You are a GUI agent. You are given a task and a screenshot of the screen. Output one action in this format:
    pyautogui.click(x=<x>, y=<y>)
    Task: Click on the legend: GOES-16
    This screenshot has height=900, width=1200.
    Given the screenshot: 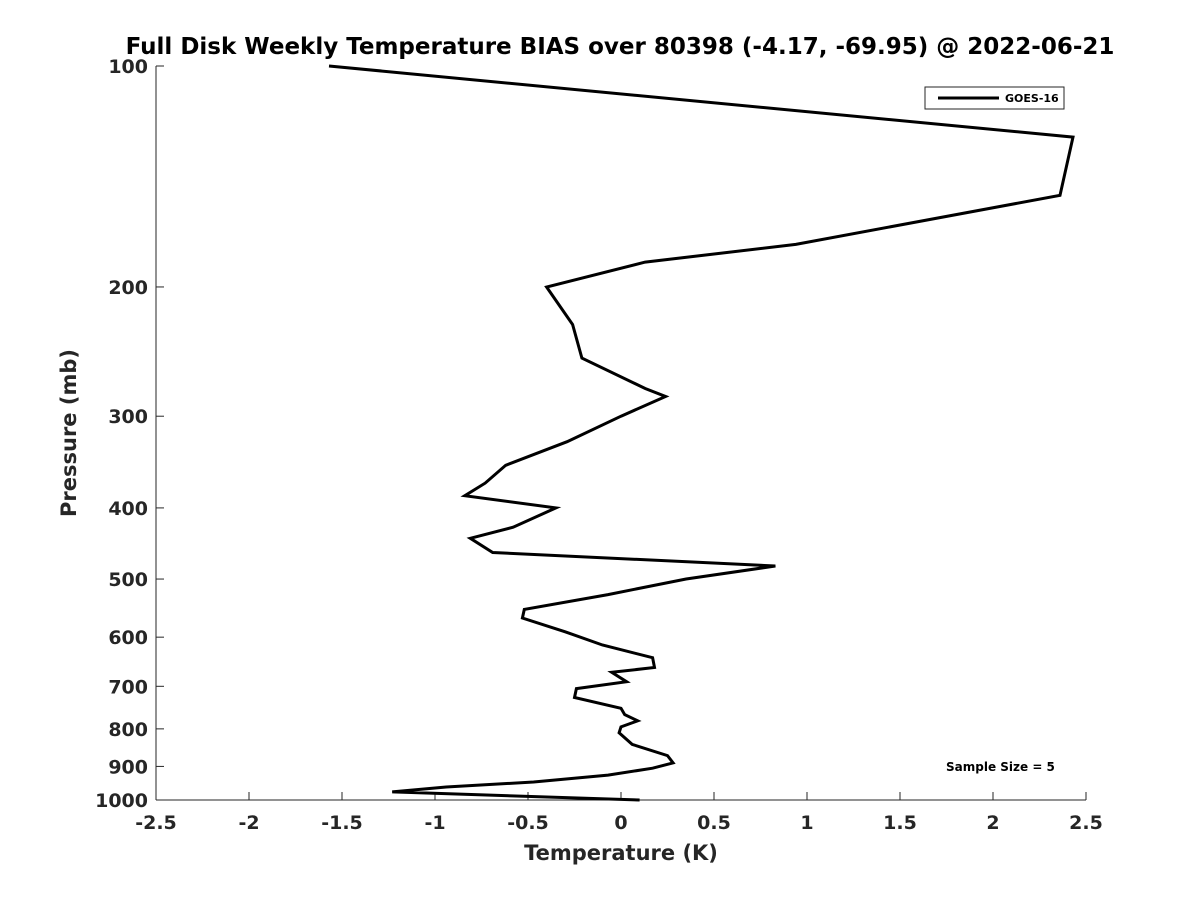 What is the action you would take?
    pyautogui.click(x=994, y=98)
    